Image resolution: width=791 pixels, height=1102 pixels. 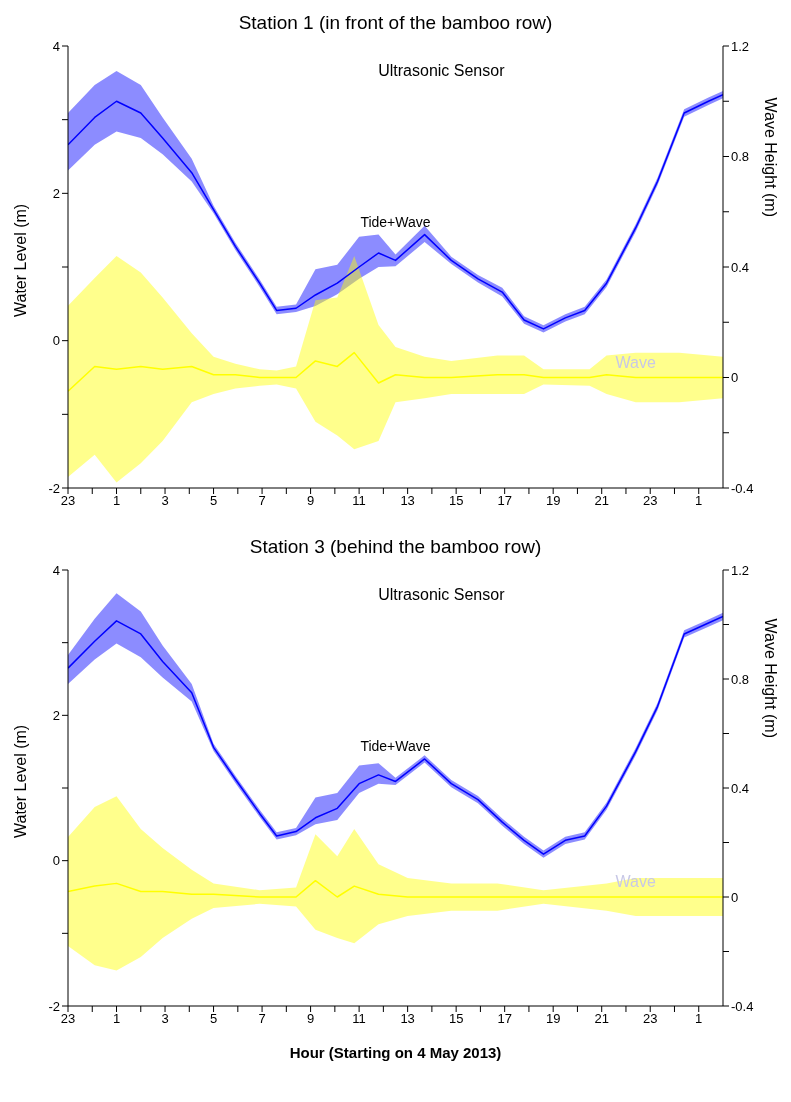 I want to click on chart-title: Station 1 (in front of the bamboo row), so click(x=395, y=23).